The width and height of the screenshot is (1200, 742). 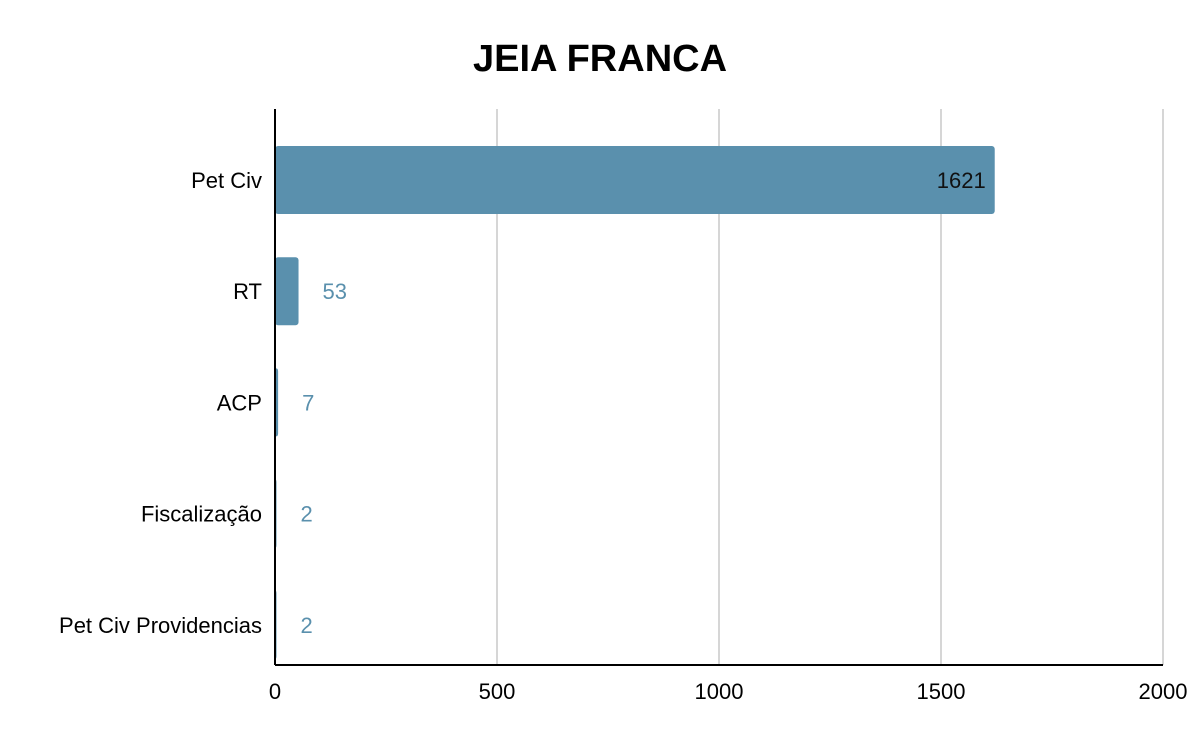 What do you see at coordinates (201, 514) in the screenshot?
I see `category-label: Fiscalização` at bounding box center [201, 514].